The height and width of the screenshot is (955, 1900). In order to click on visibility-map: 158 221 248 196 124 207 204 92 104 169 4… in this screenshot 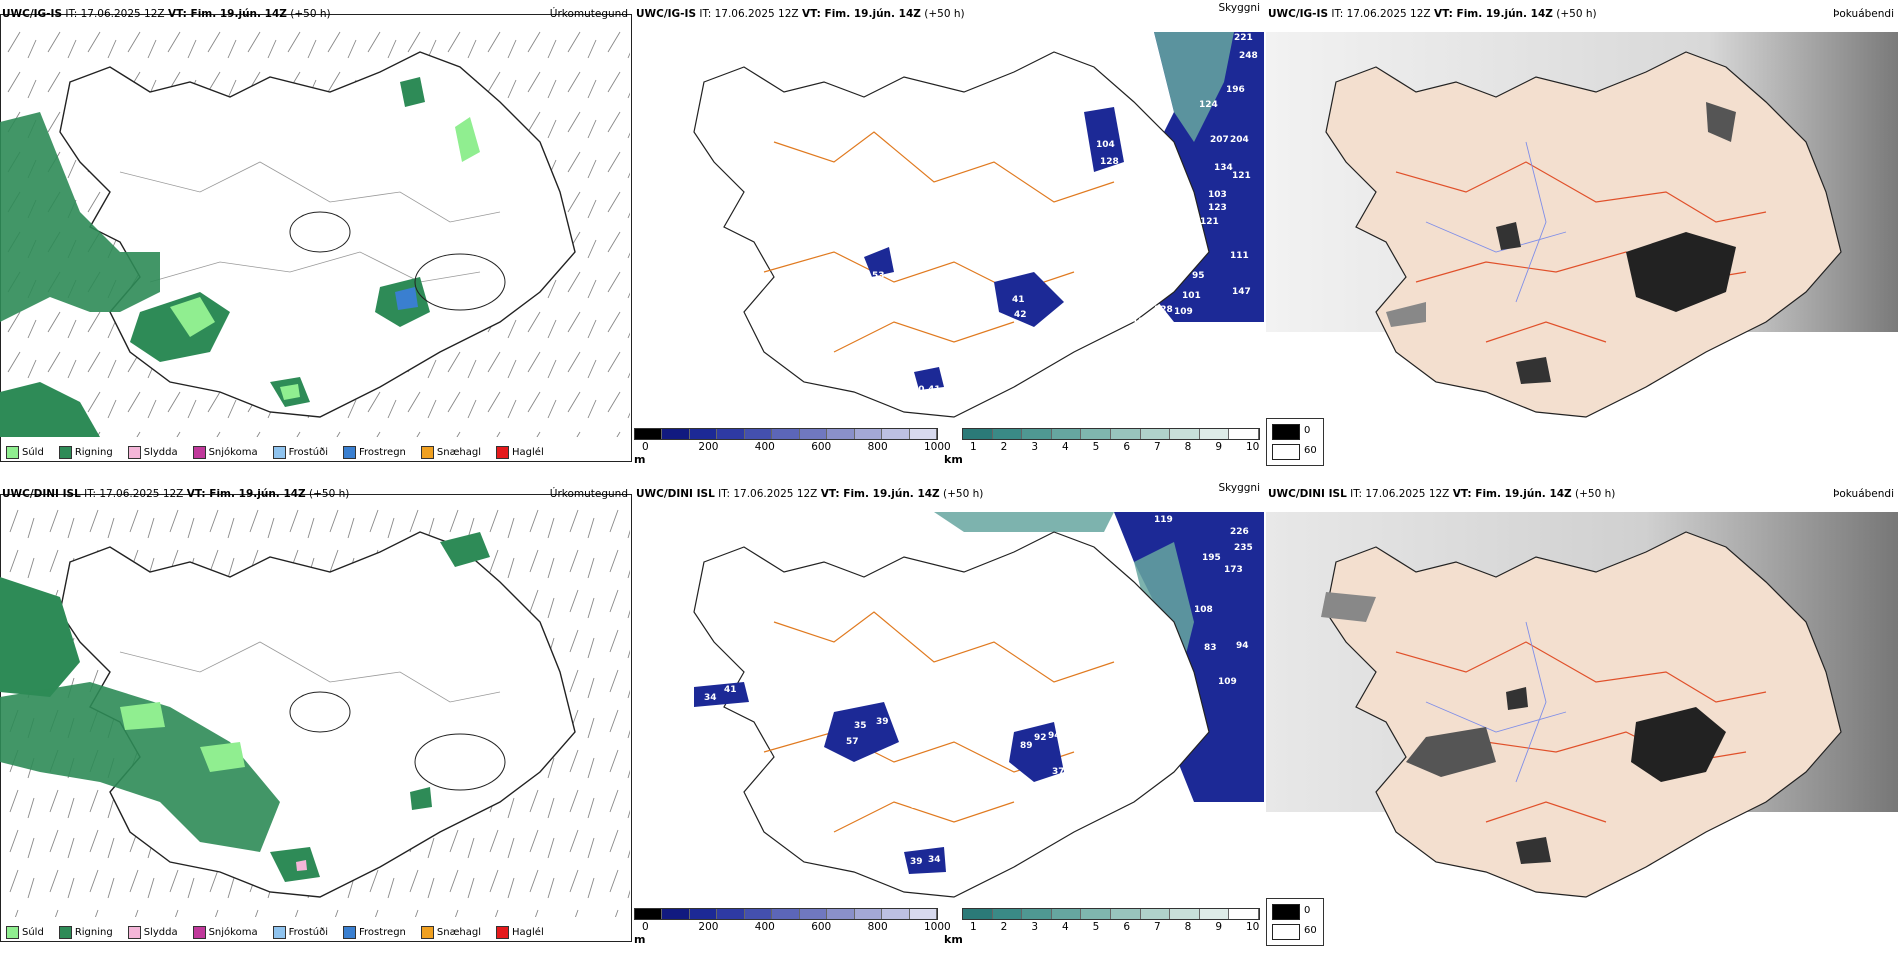, I will do `click(978, 225)`.